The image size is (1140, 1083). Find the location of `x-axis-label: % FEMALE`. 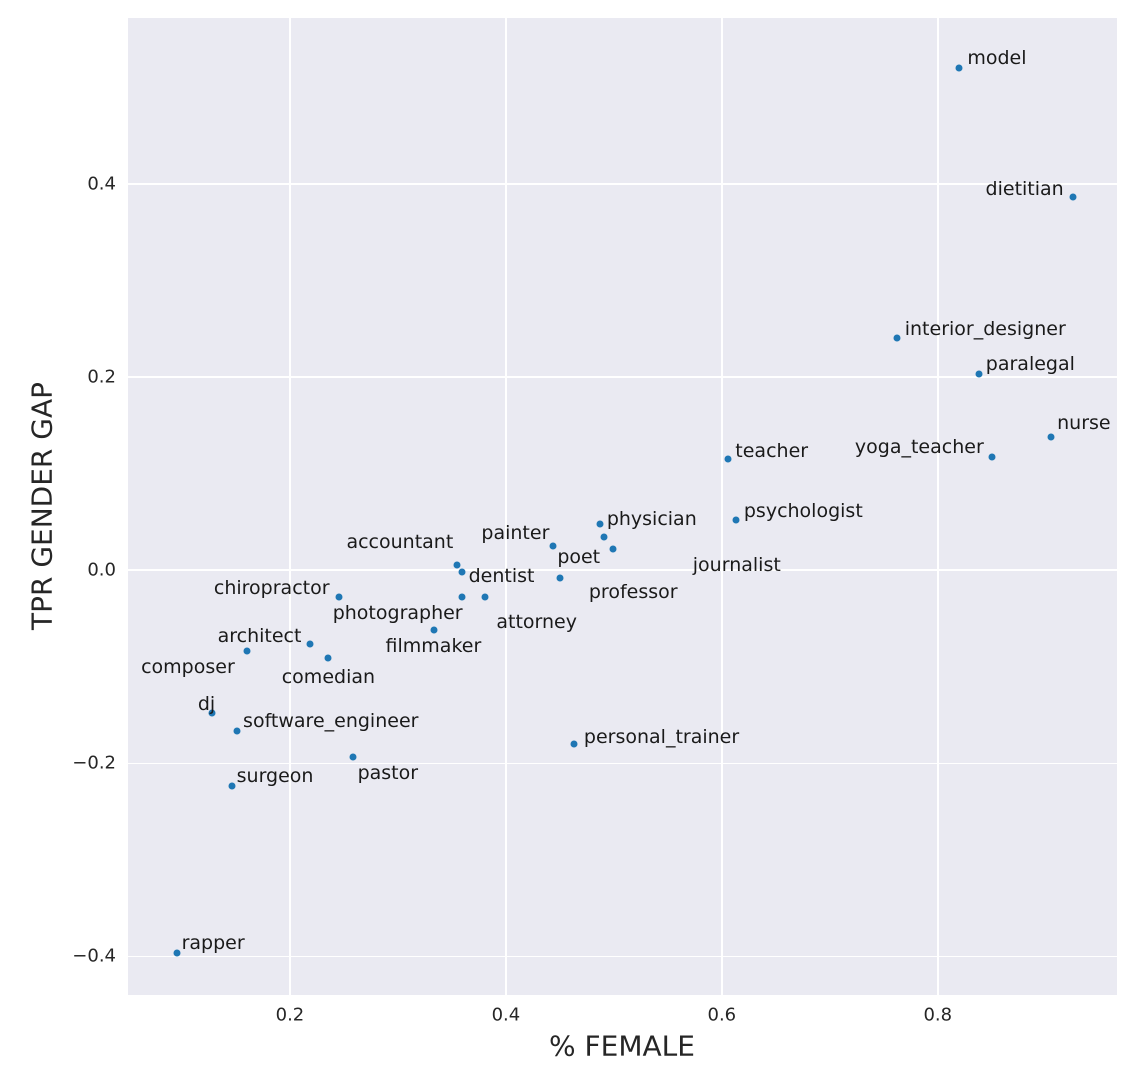

x-axis-label: % FEMALE is located at coordinates (622, 1046).